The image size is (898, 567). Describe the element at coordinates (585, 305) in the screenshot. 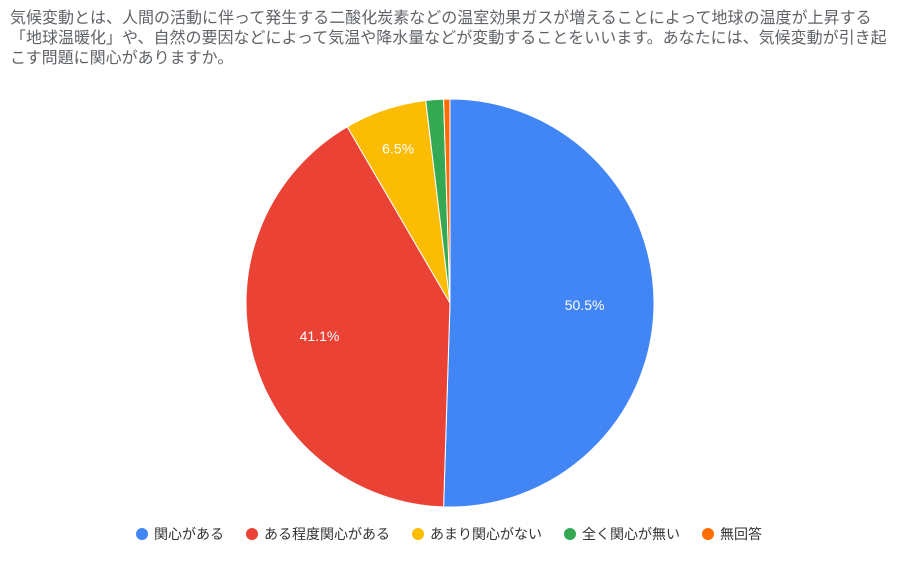

I see `slice-label-0: 50.5%` at that location.